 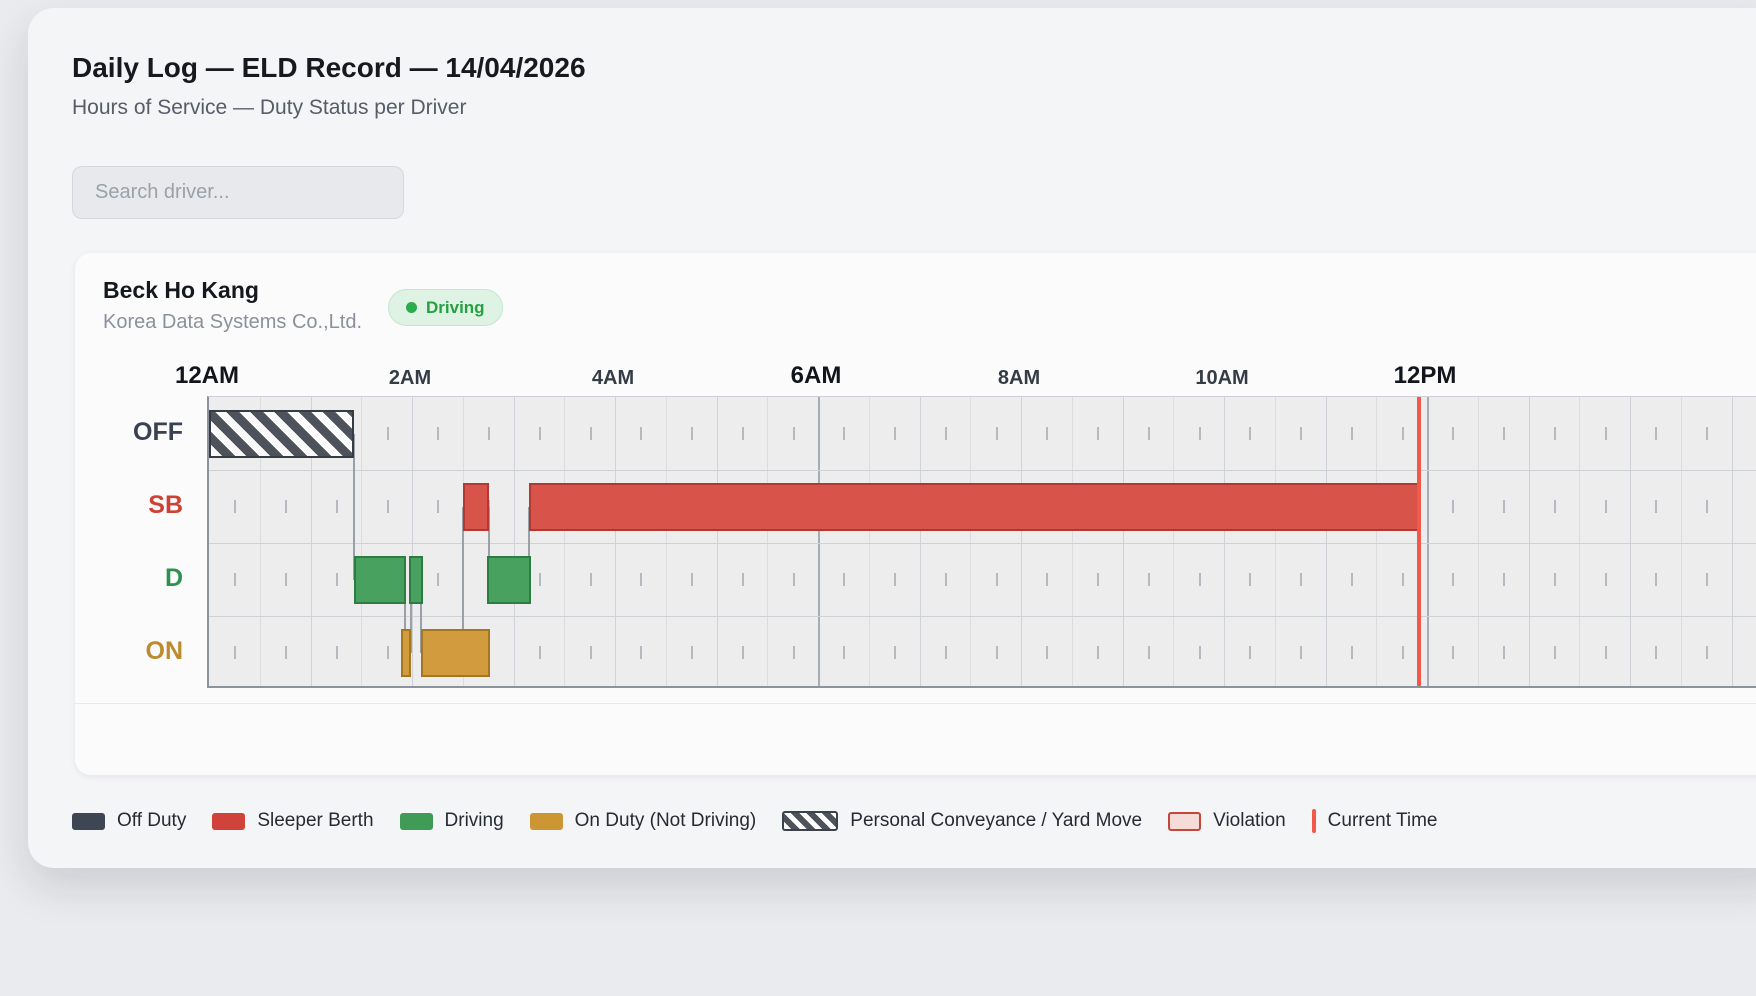 I want to click on row-label-d: D, so click(x=173, y=578).